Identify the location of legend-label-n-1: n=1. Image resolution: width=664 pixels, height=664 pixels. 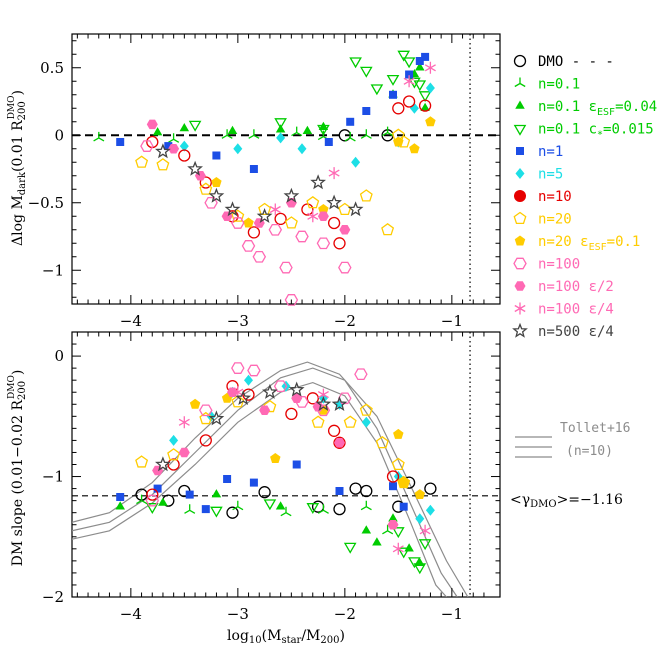
(550, 152).